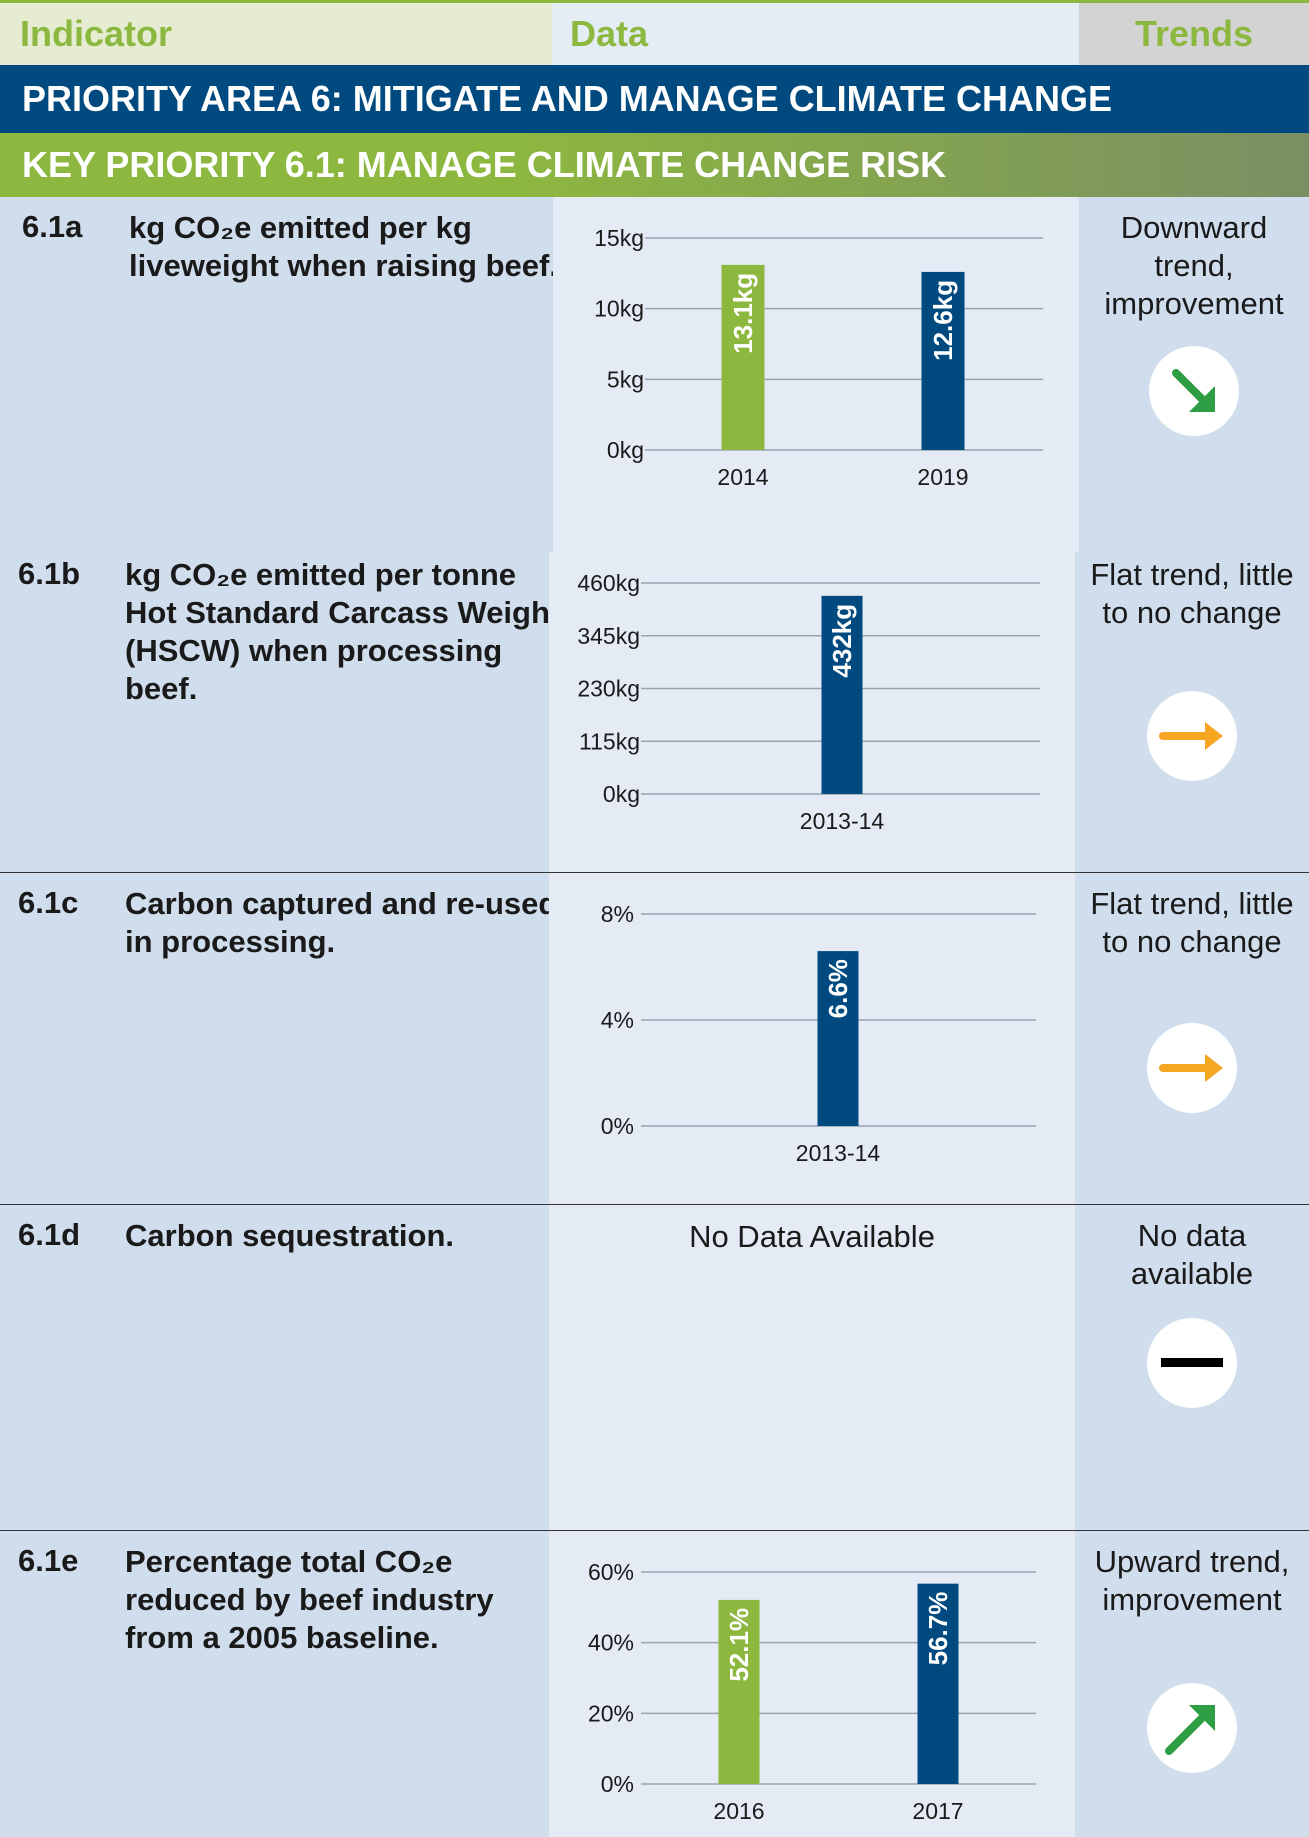 Image resolution: width=1309 pixels, height=1837 pixels. What do you see at coordinates (625, 379) in the screenshot?
I see `y-tick-label: 5kg` at bounding box center [625, 379].